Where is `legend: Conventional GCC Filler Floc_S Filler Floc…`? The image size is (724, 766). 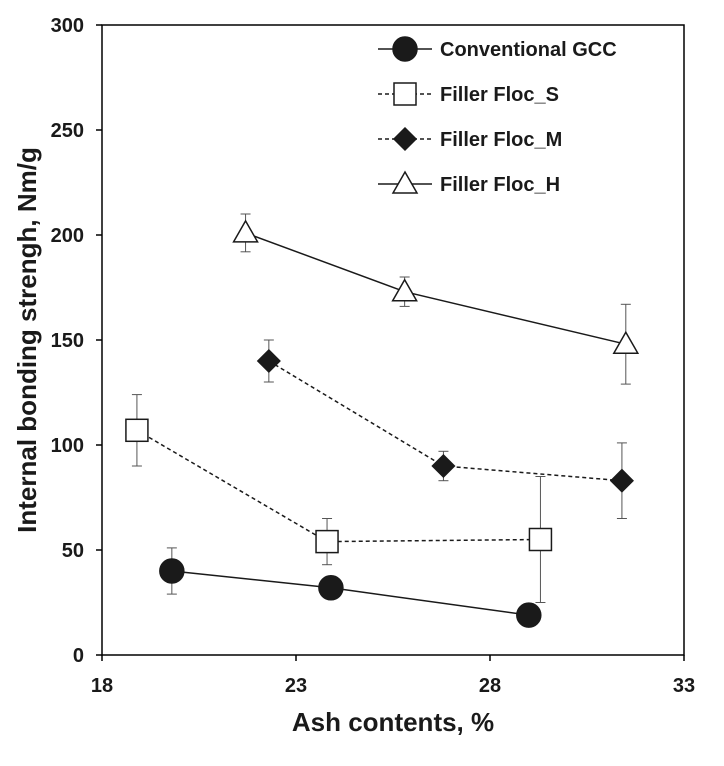
legend: Conventional GCC Filler Floc_S Filler Floc… is located at coordinates (497, 116).